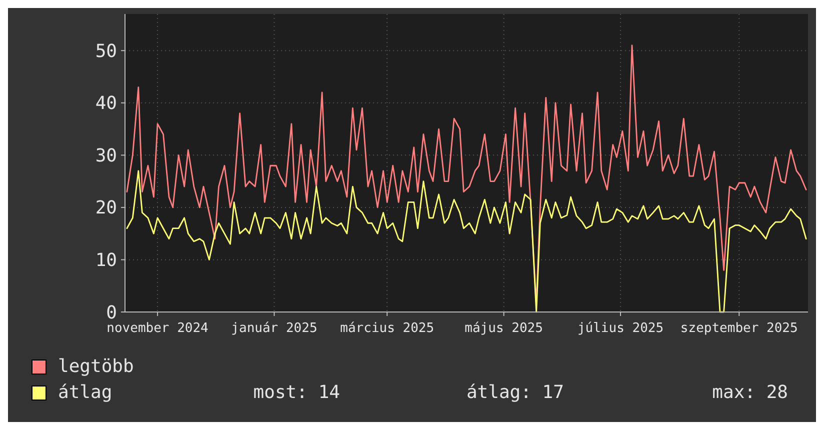 The width and height of the screenshot is (824, 430). I want to click on y-tick-label: 0, so click(111, 313).